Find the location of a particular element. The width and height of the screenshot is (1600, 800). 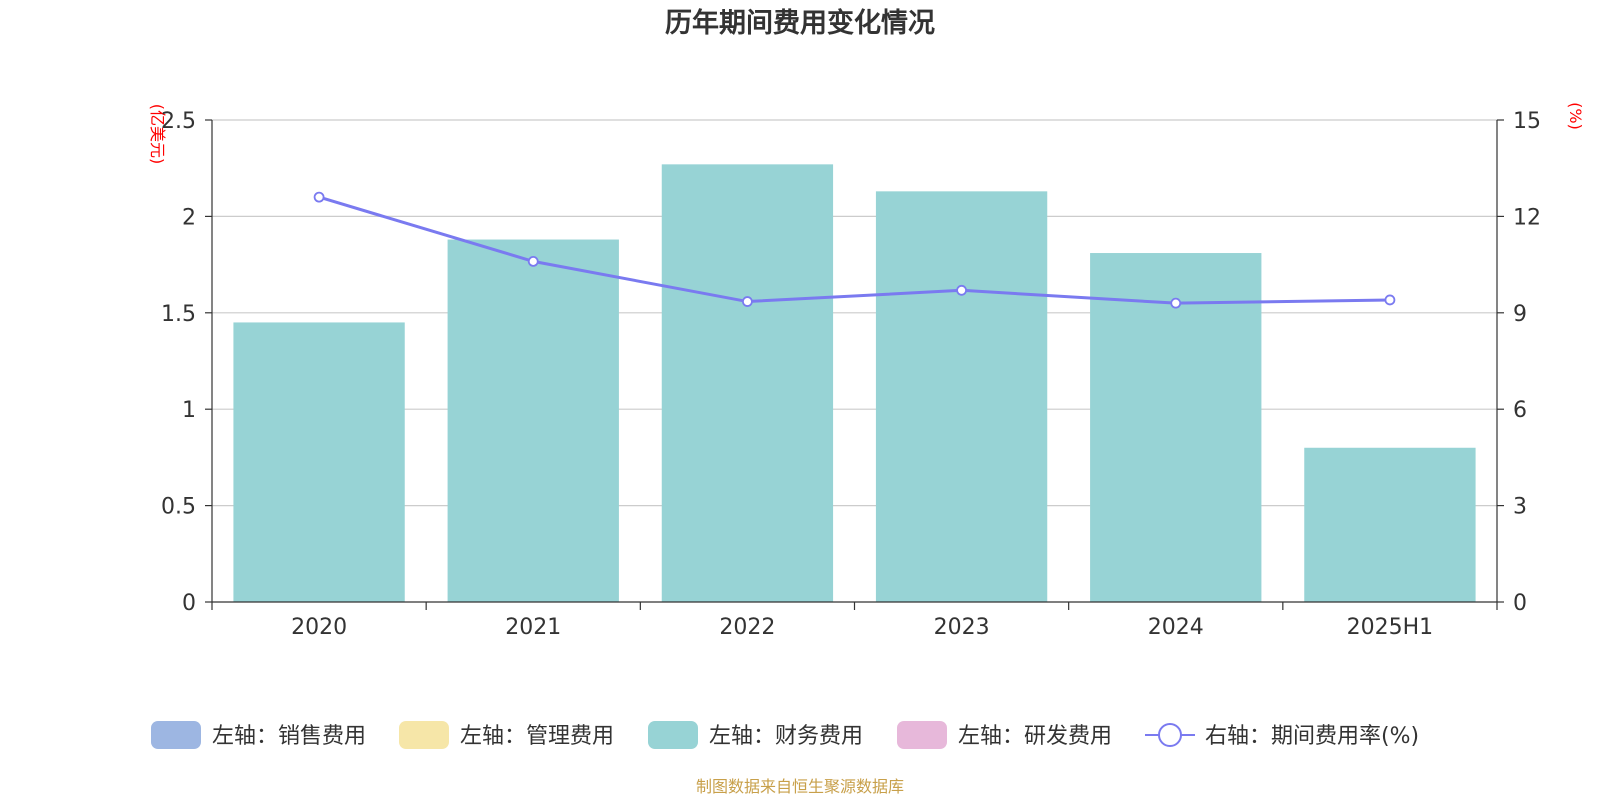

right-axis-unit: (%) is located at coordinates (1575, 116).